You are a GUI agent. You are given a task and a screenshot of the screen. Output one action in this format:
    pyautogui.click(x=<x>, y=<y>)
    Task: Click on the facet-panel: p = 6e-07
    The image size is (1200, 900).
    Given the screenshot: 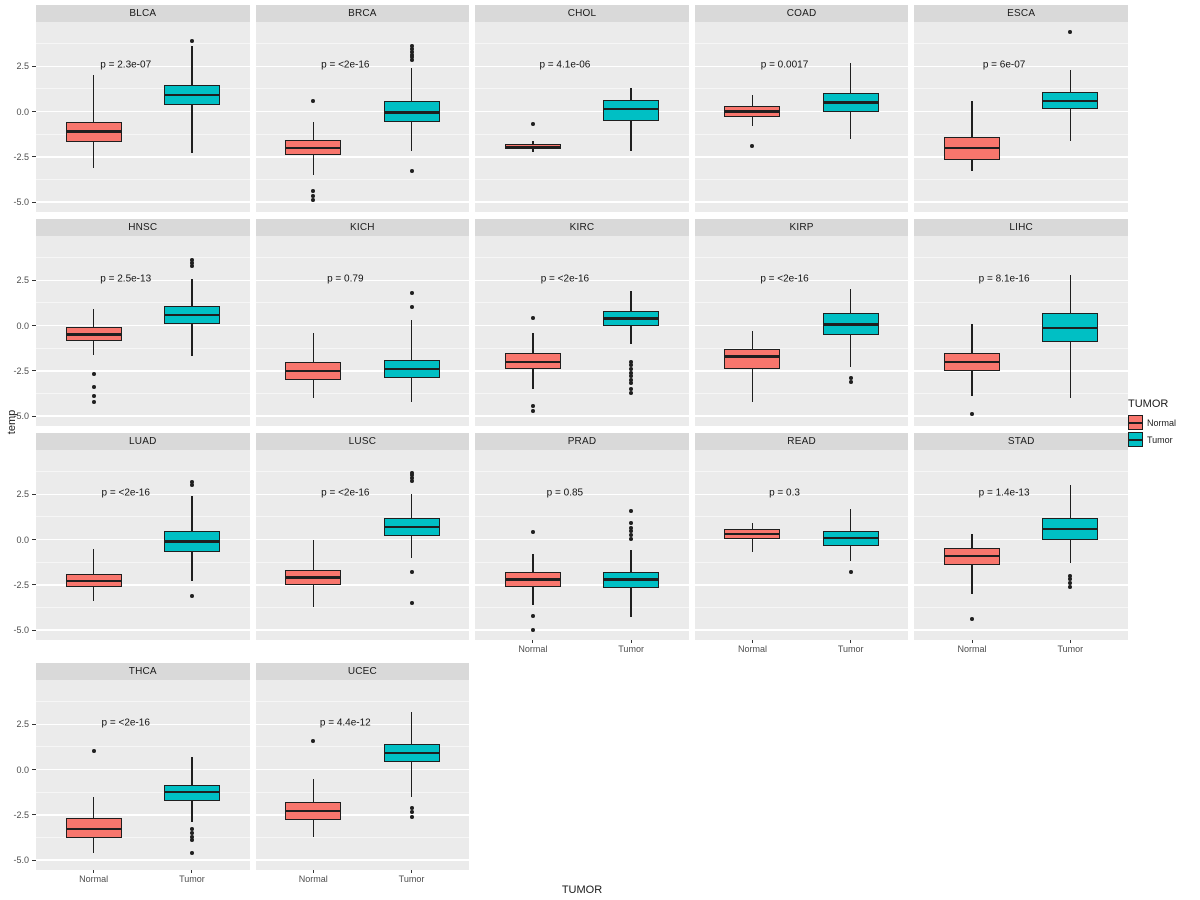 What is the action you would take?
    pyautogui.click(x=1021, y=117)
    